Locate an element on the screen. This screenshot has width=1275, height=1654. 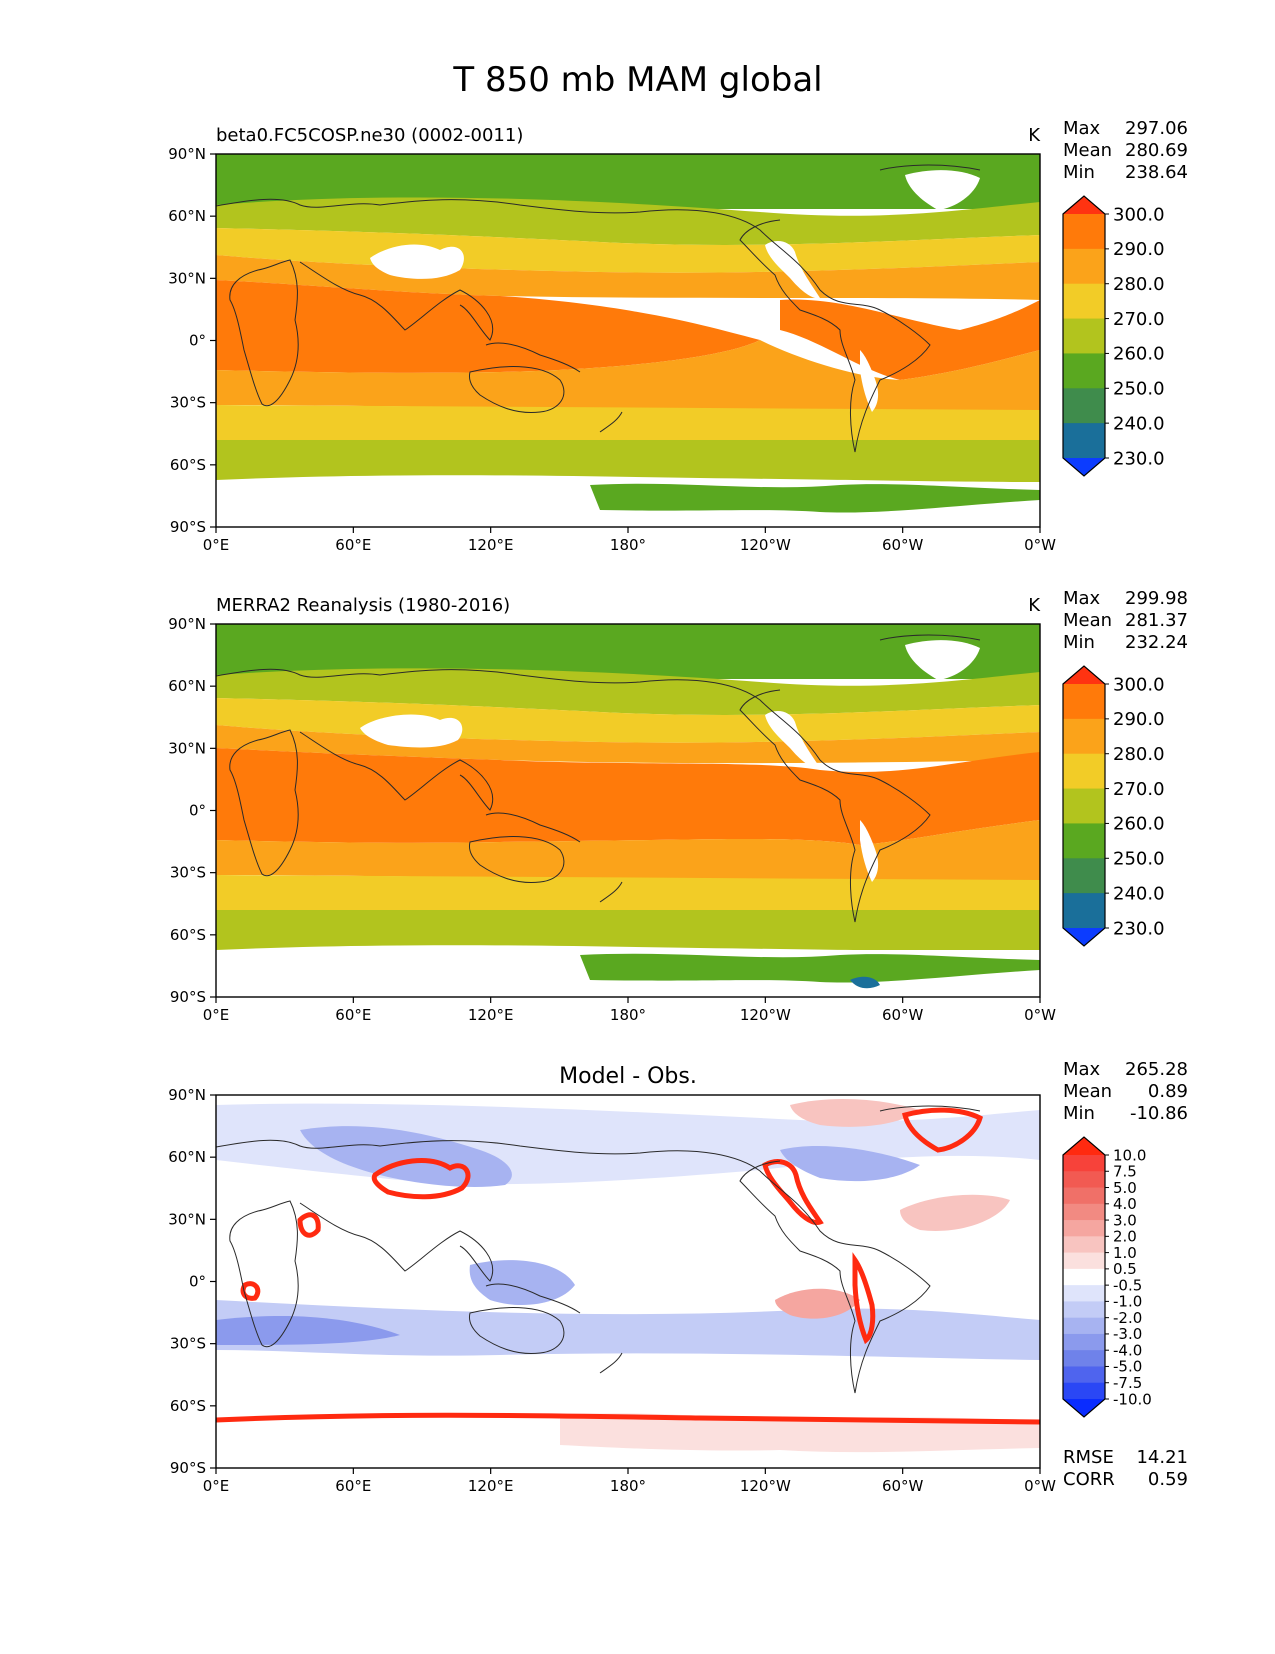
tibet is located at coordinates (411, 731).